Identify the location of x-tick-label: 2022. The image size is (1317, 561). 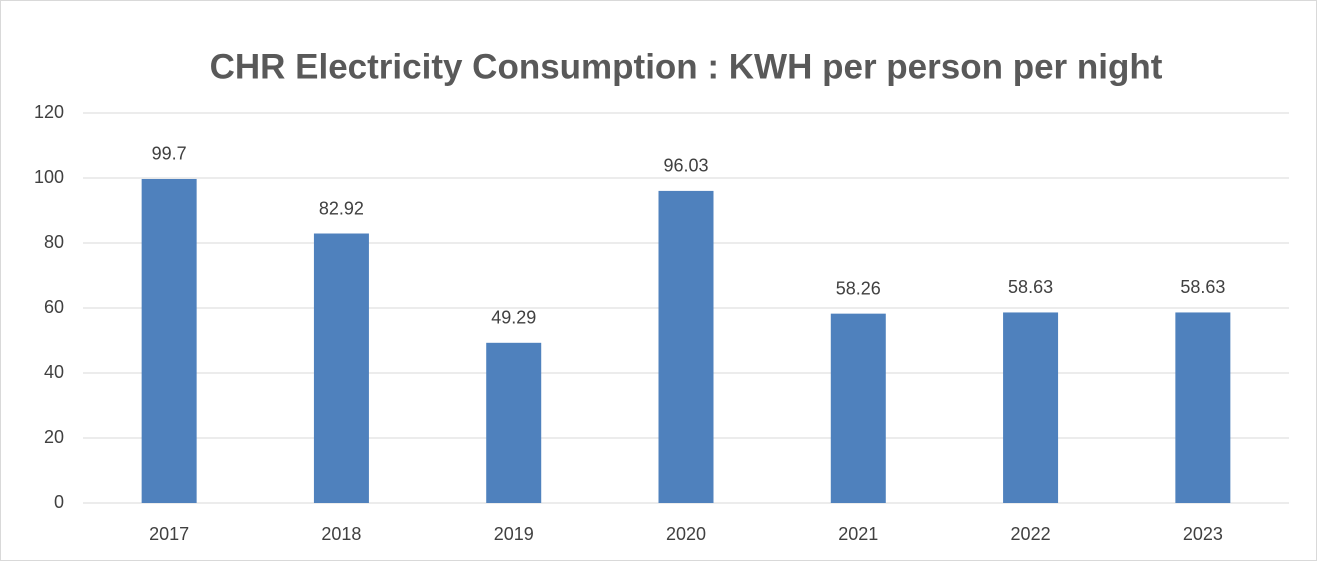
(1031, 534).